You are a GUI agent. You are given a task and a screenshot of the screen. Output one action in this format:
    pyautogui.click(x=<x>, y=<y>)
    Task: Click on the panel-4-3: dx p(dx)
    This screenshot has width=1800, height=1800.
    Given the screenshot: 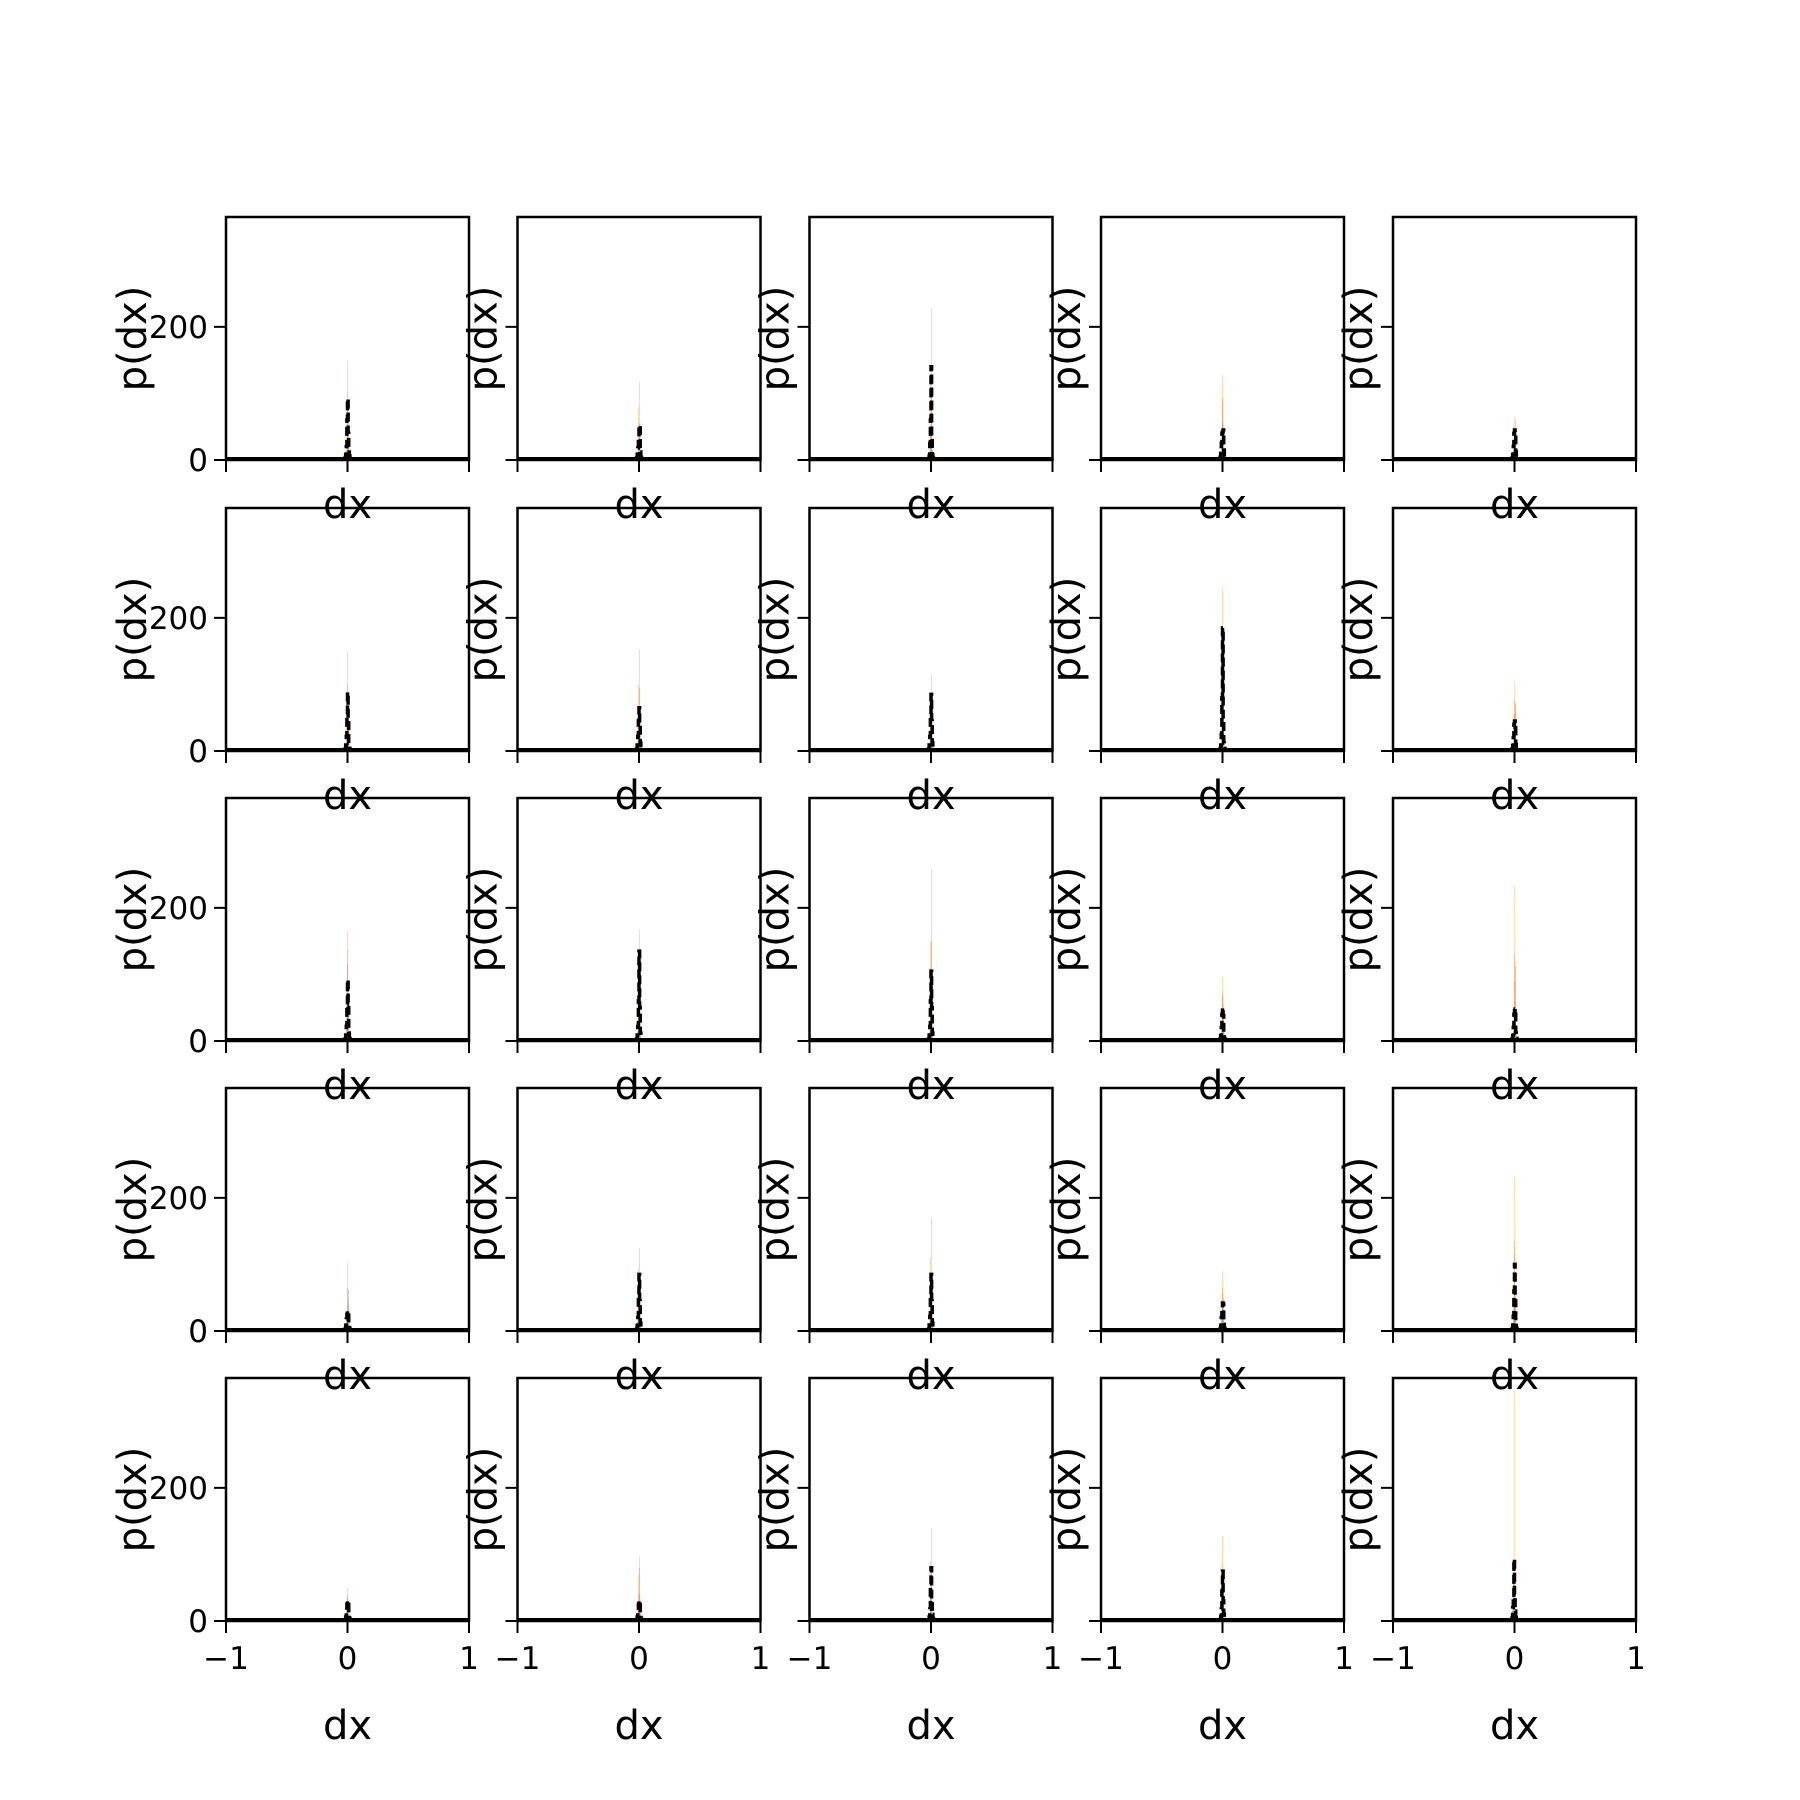 What is the action you would take?
    pyautogui.click(x=903, y=1242)
    